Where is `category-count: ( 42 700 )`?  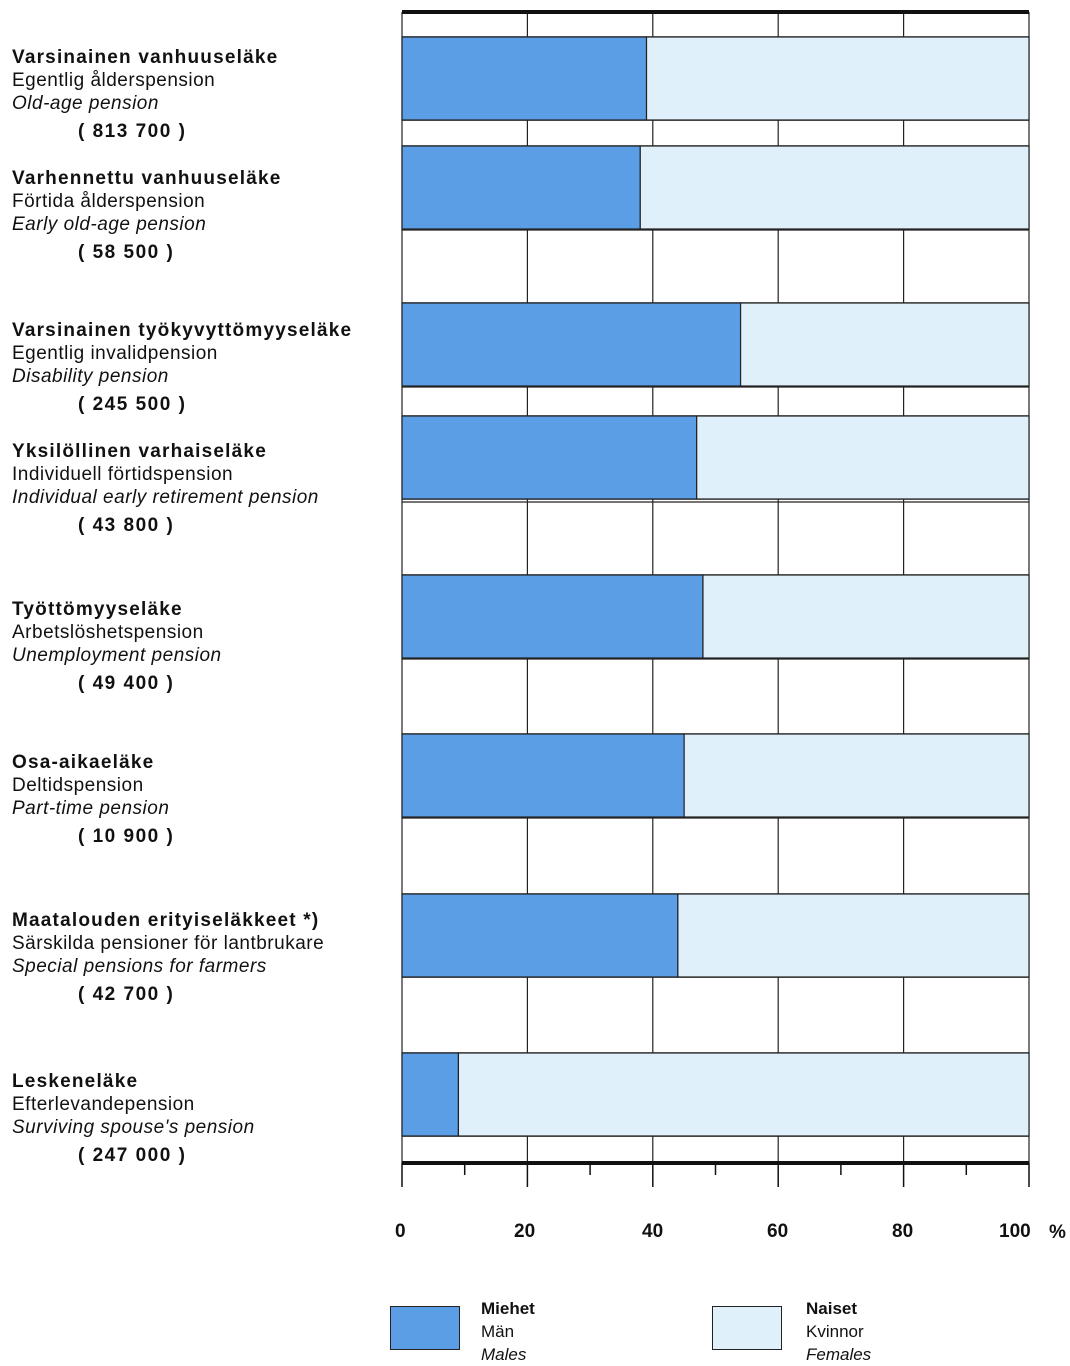 category-count: ( 42 700 ) is located at coordinates (126, 994).